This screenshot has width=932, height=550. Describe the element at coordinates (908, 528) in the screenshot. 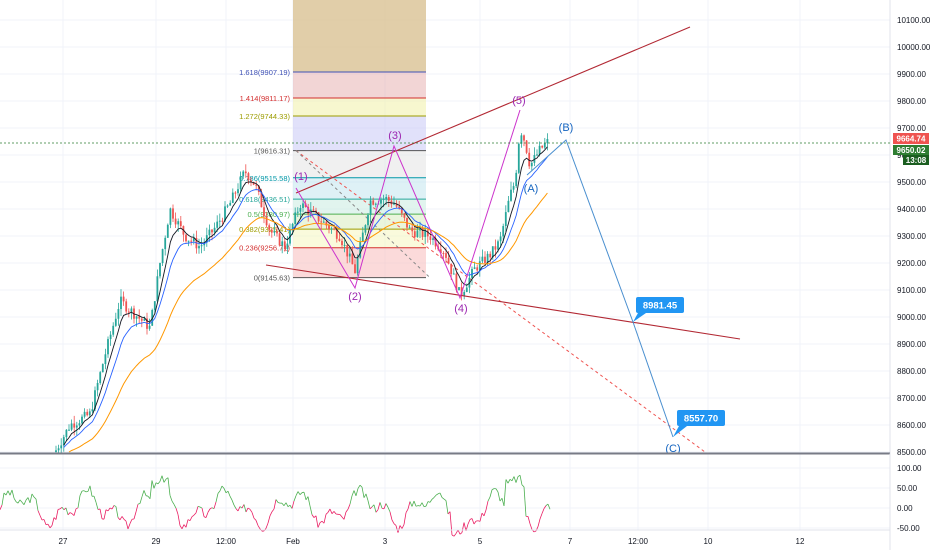

I see `osc-y-tick-label: -50.00` at that location.